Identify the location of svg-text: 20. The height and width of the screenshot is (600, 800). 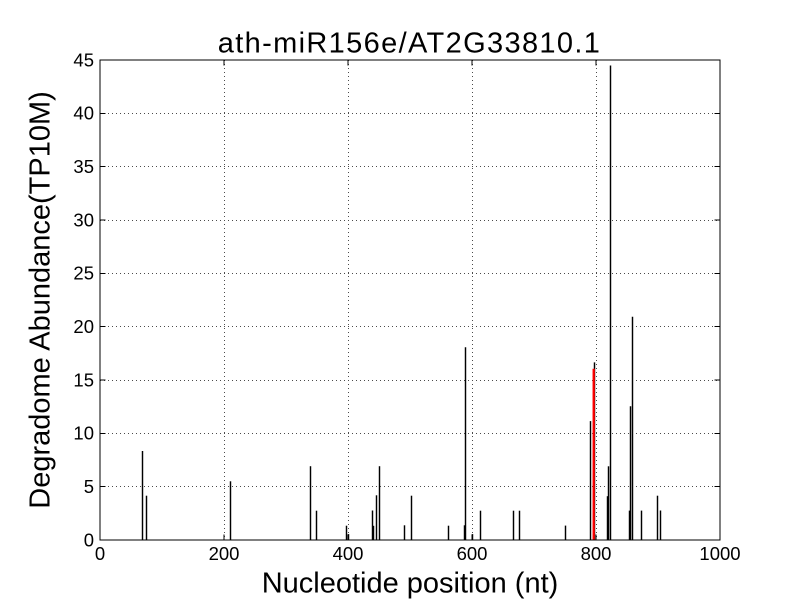
(83, 326).